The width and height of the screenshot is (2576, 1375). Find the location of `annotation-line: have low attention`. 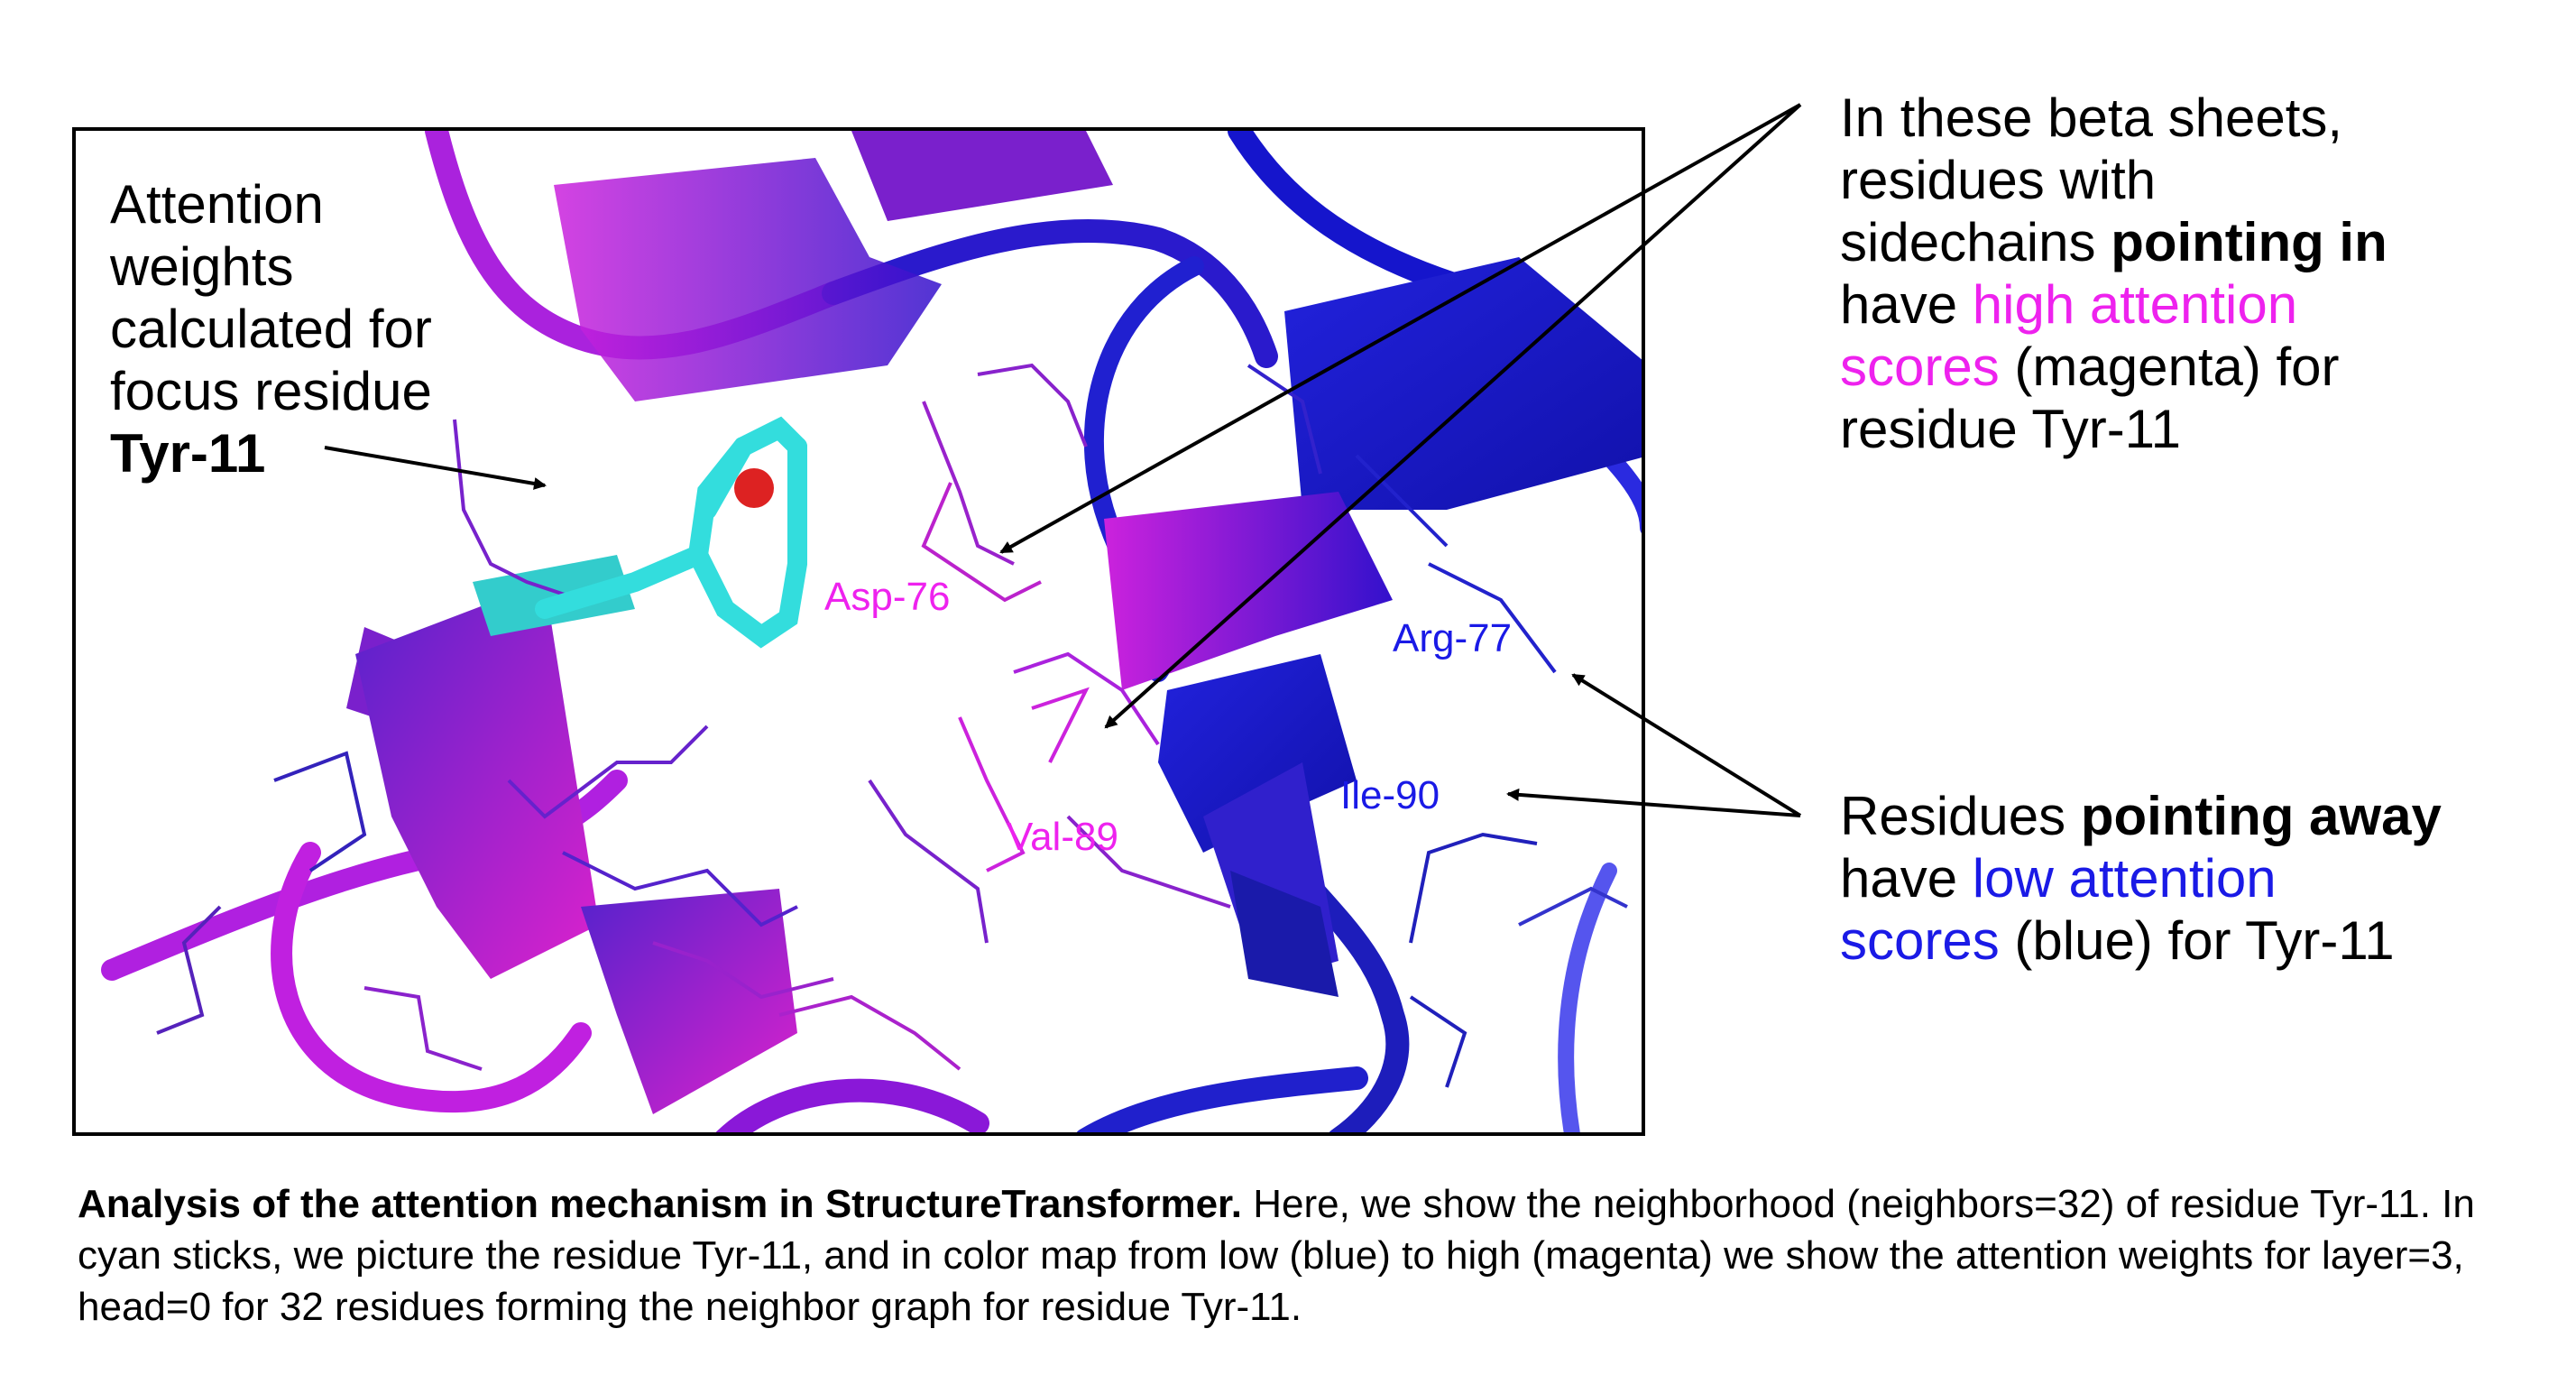

annotation-line: have low attention is located at coordinates (2058, 879).